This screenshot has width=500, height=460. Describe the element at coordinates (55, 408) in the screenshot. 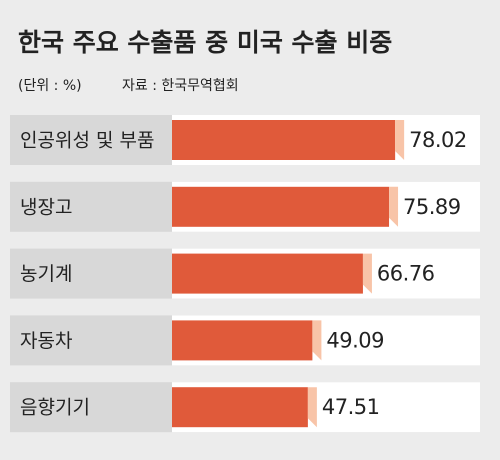

I see `category-label: 음향기기` at that location.